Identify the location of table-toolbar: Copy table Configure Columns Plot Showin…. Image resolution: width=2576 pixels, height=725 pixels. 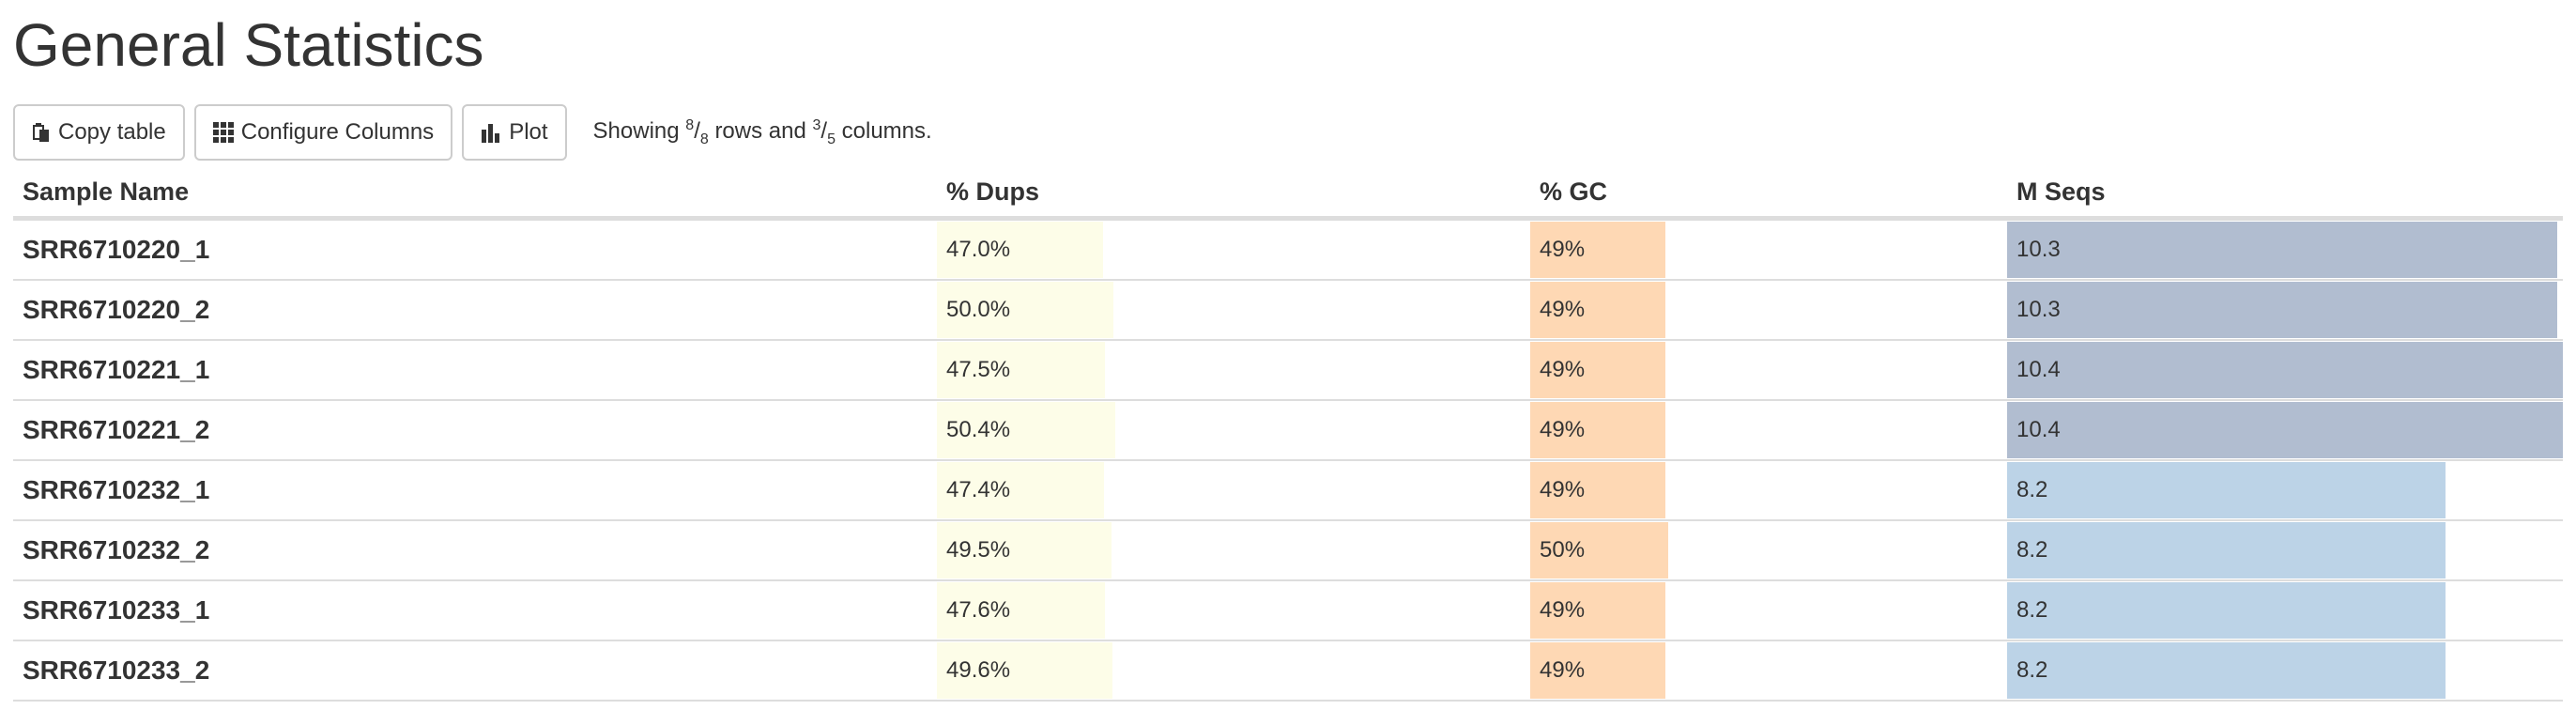
(1288, 132).